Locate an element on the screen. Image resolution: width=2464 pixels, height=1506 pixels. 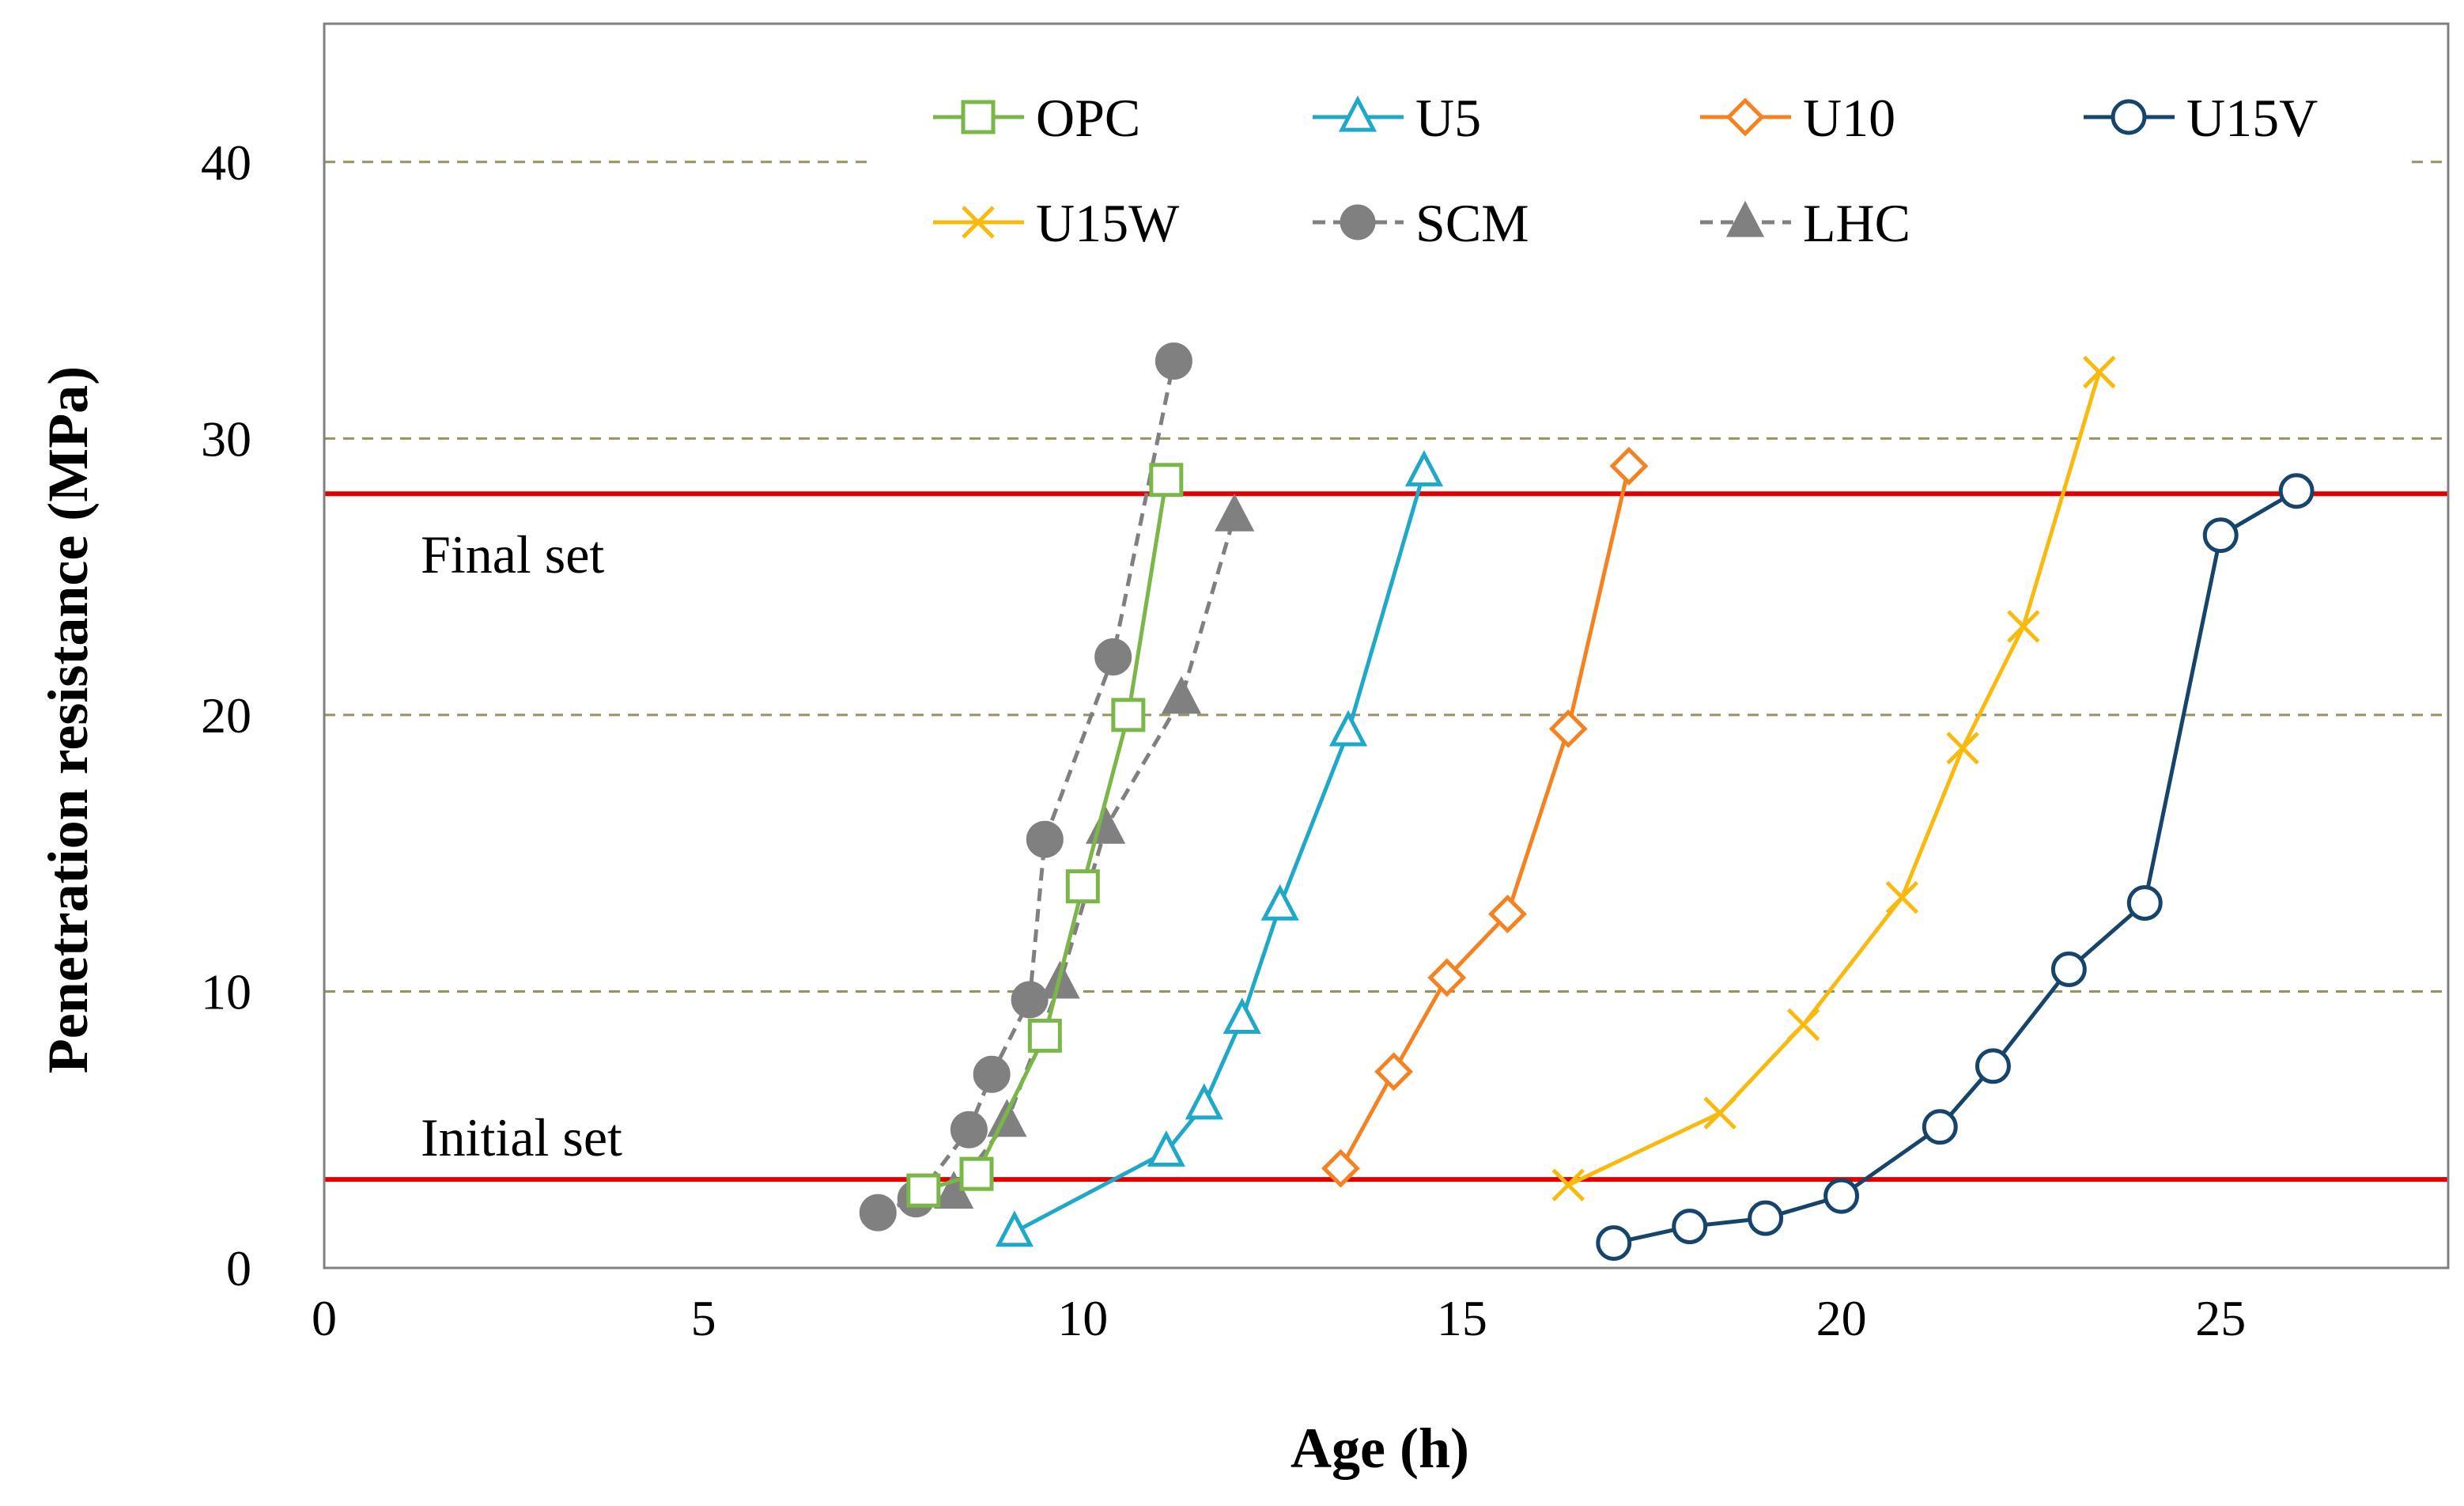
legend-item-opc: OPC is located at coordinates (1036, 118).